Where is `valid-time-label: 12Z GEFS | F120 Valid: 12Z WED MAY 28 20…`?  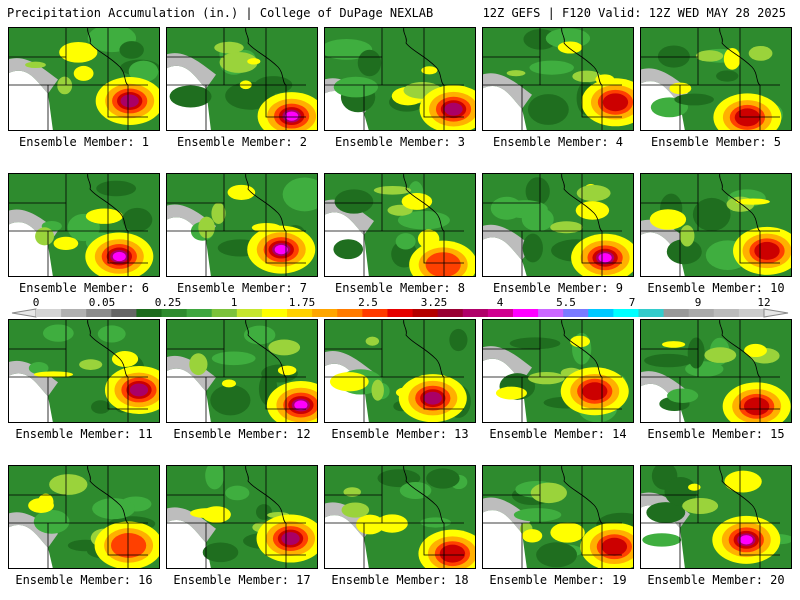 valid-time-label: 12Z GEFS | F120 Valid: 12Z WED MAY 28 20… is located at coordinates (634, 13).